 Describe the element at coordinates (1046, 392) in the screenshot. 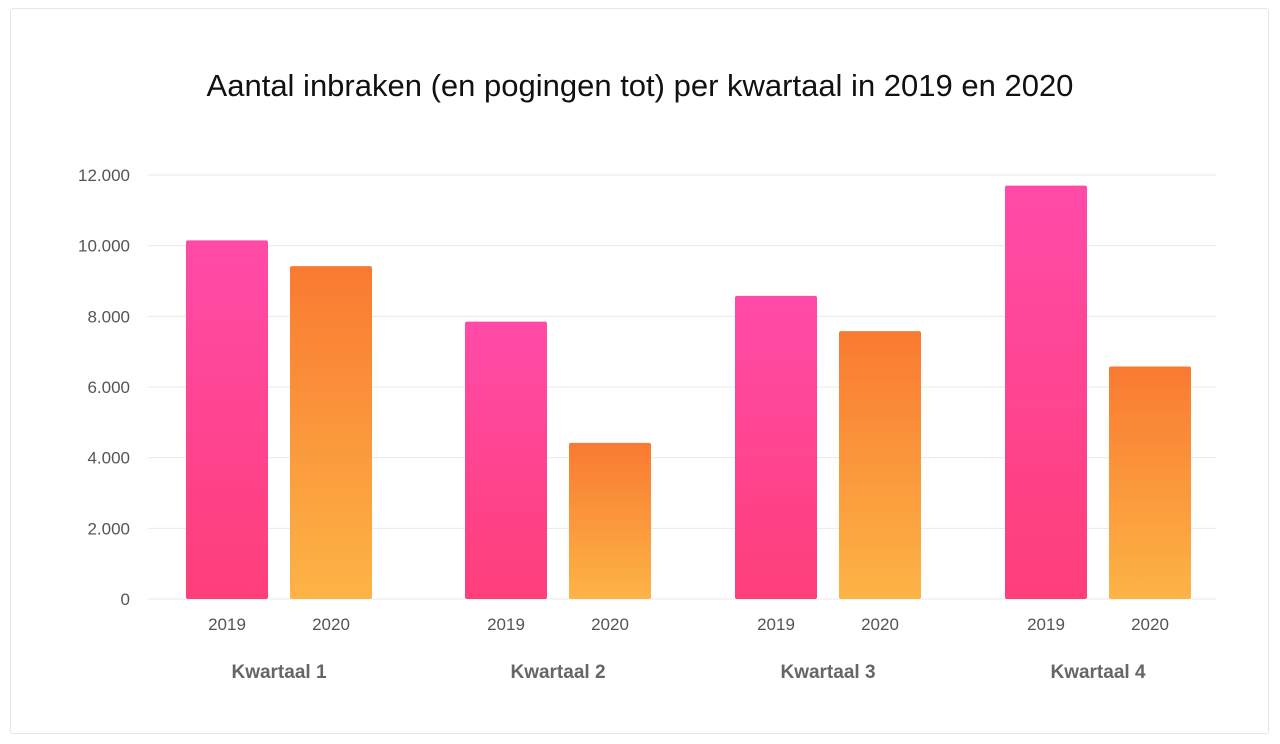

I see `bar-2019-q4` at that location.